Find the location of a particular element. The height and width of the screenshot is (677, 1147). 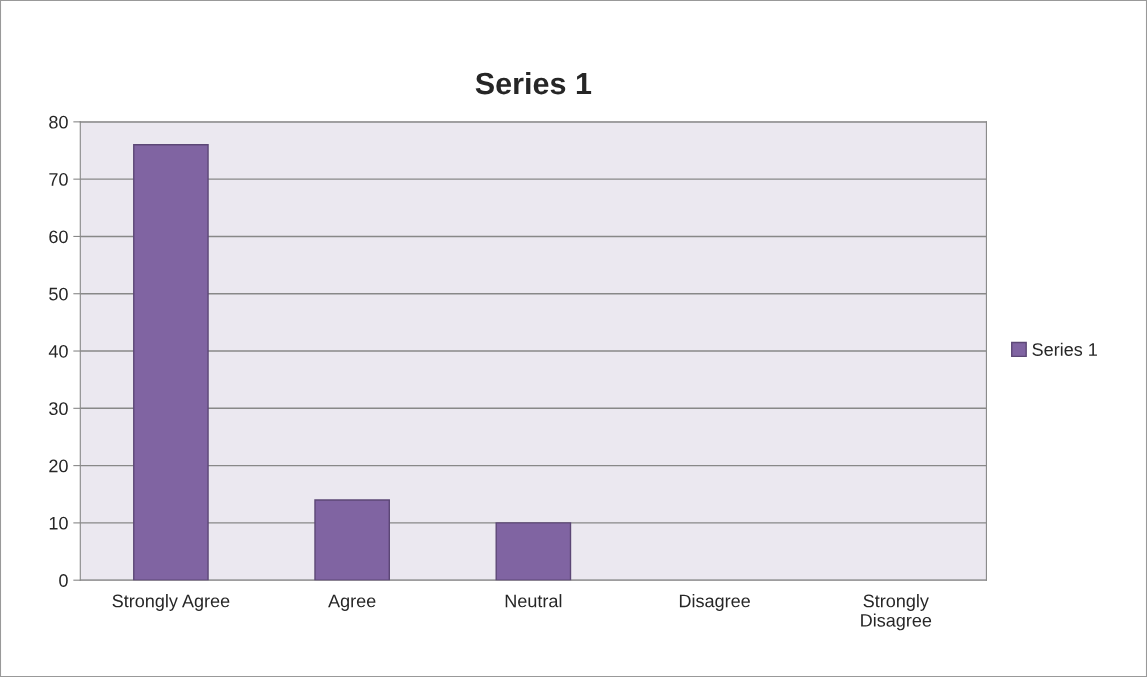

chart-title: Series 1 is located at coordinates (533, 83).